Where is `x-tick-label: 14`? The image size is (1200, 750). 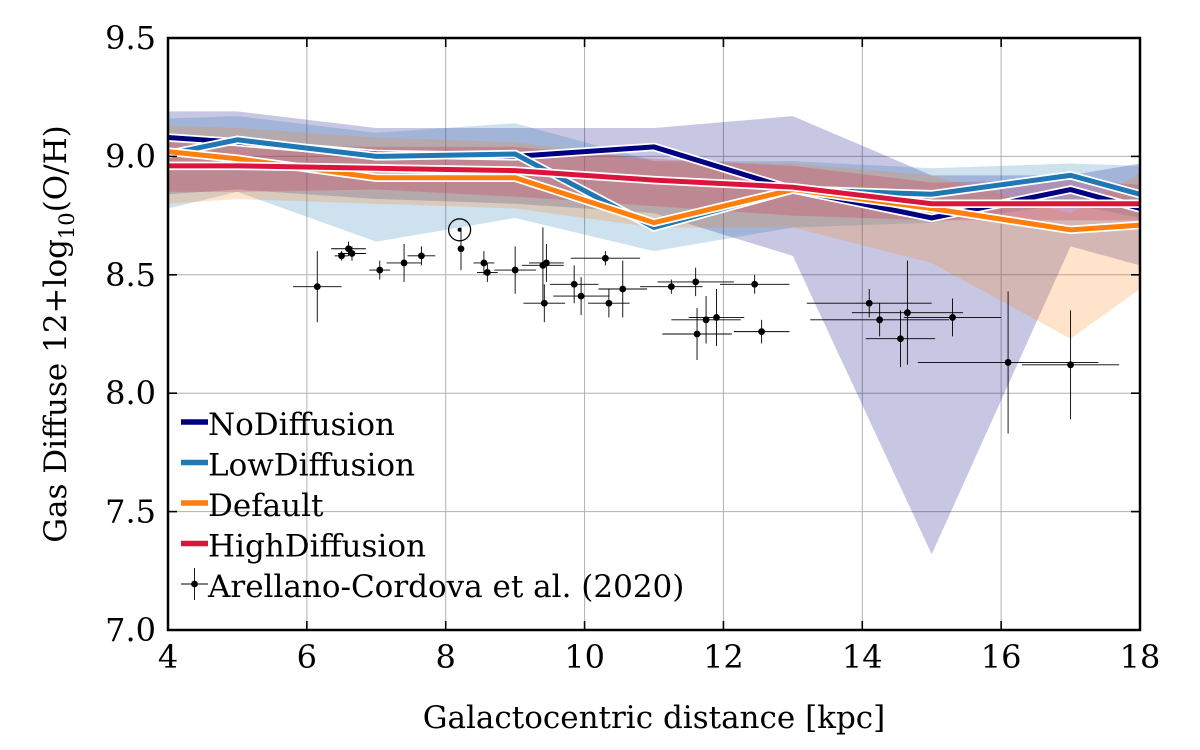 x-tick-label: 14 is located at coordinates (862, 657).